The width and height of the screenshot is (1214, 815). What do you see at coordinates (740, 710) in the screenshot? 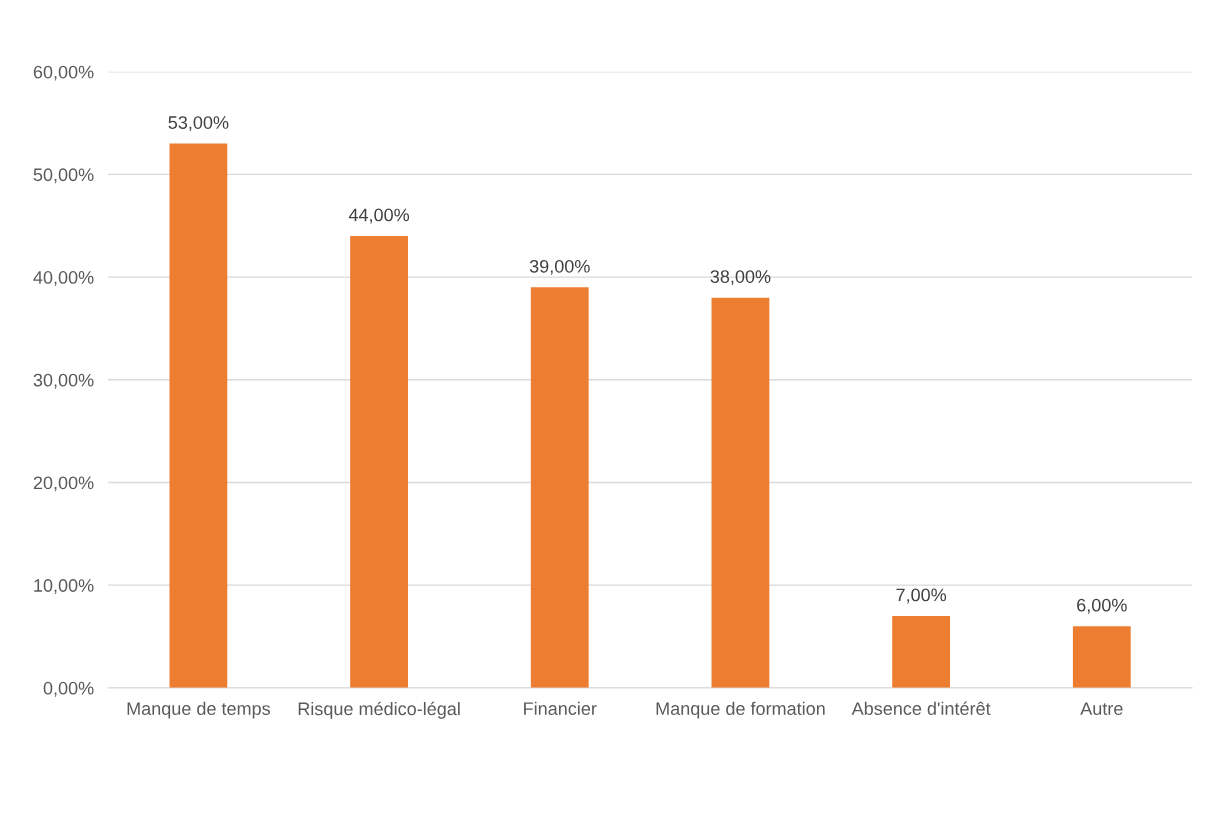
I see `x-tick-label: Manque de formation` at bounding box center [740, 710].